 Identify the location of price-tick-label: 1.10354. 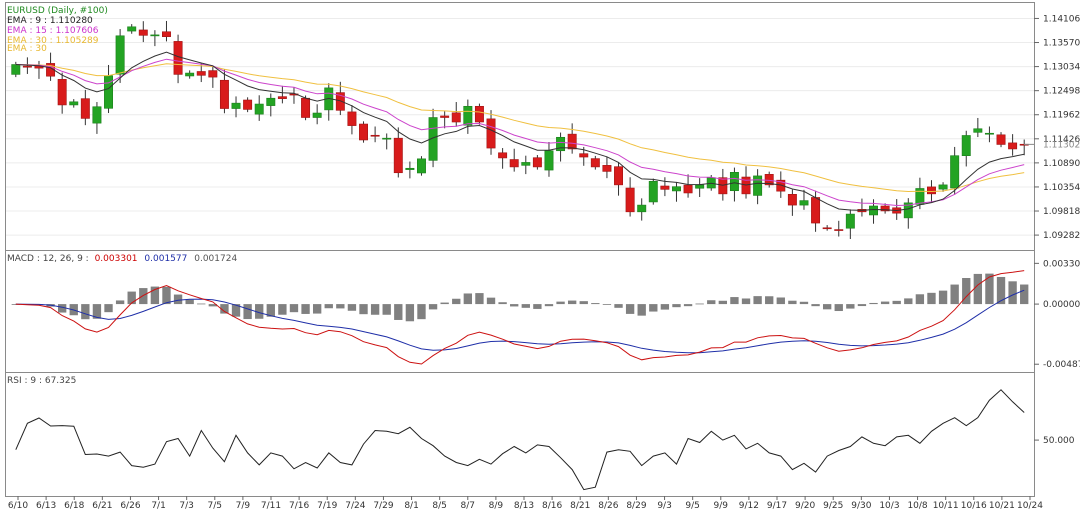
(1061, 188).